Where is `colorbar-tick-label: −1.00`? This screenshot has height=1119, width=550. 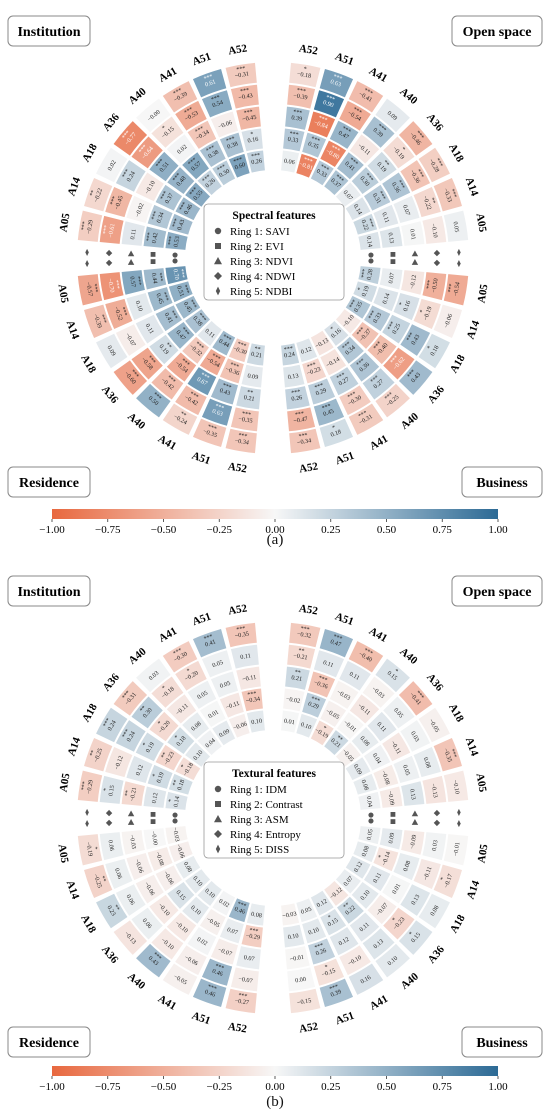
colorbar-tick-label: −1.00 is located at coordinates (52, 1087).